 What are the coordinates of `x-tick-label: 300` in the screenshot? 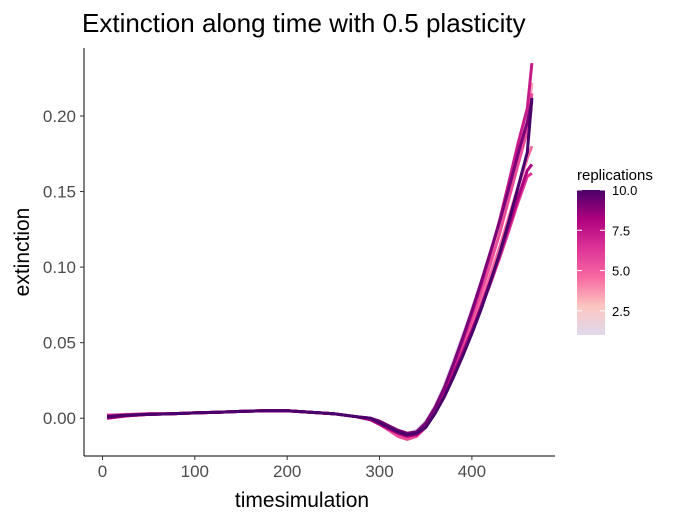 It's located at (379, 471).